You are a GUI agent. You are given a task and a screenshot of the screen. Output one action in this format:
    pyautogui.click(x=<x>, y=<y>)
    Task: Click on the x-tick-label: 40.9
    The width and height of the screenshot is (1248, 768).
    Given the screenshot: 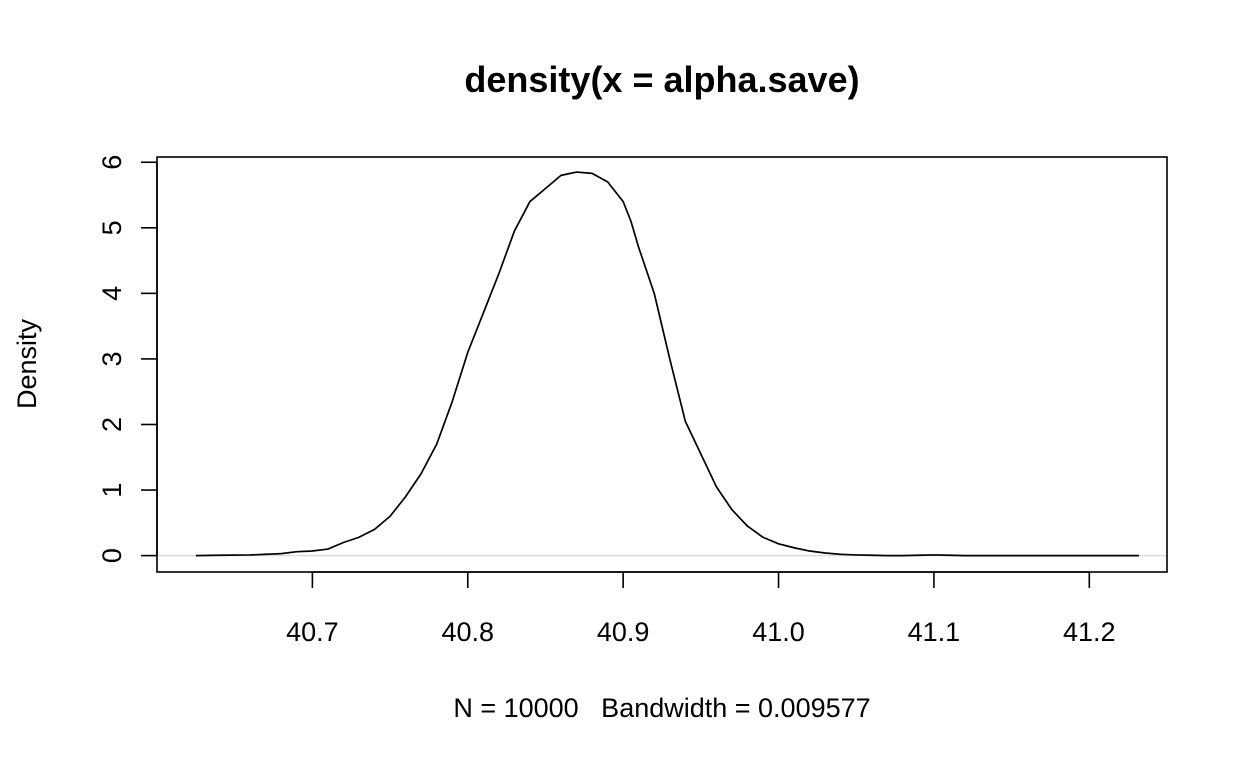 What is the action you would take?
    pyautogui.click(x=623, y=632)
    